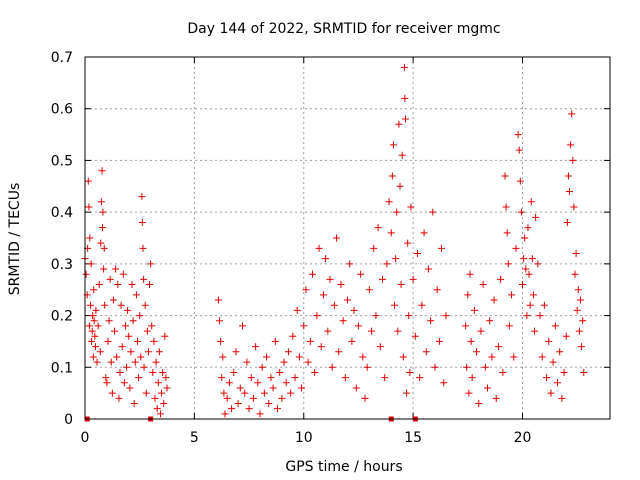 The height and width of the screenshot is (480, 640). What do you see at coordinates (62, 110) in the screenshot?
I see `y-tick-label: 0.6` at bounding box center [62, 110].